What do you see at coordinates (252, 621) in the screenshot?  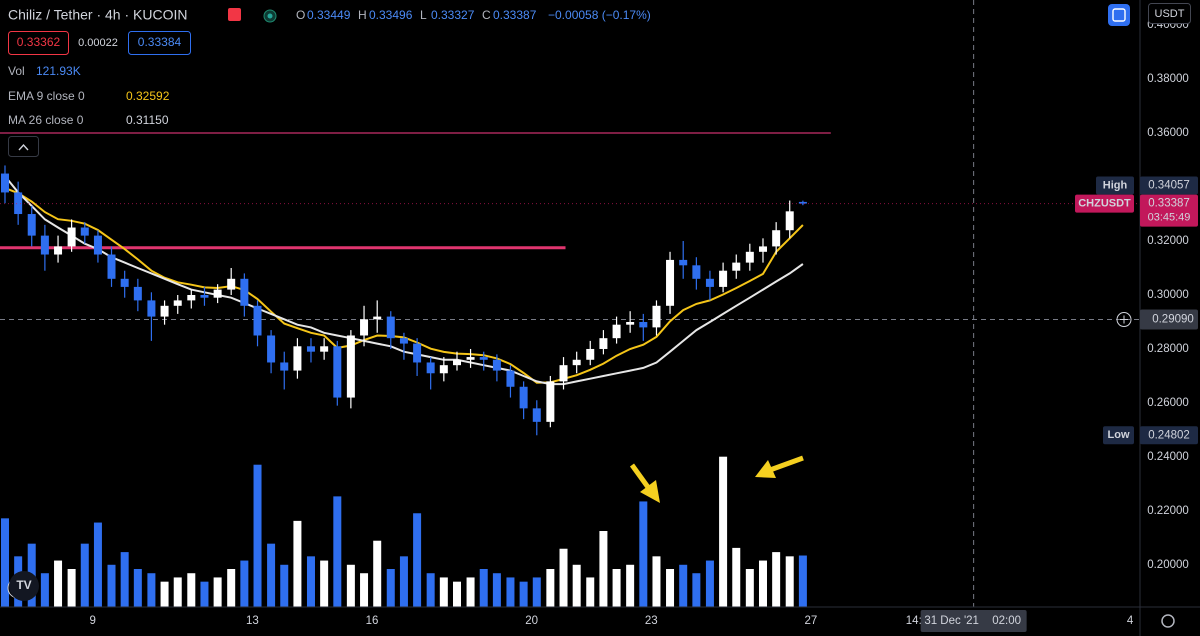 I see `x-tick-label: 13` at bounding box center [252, 621].